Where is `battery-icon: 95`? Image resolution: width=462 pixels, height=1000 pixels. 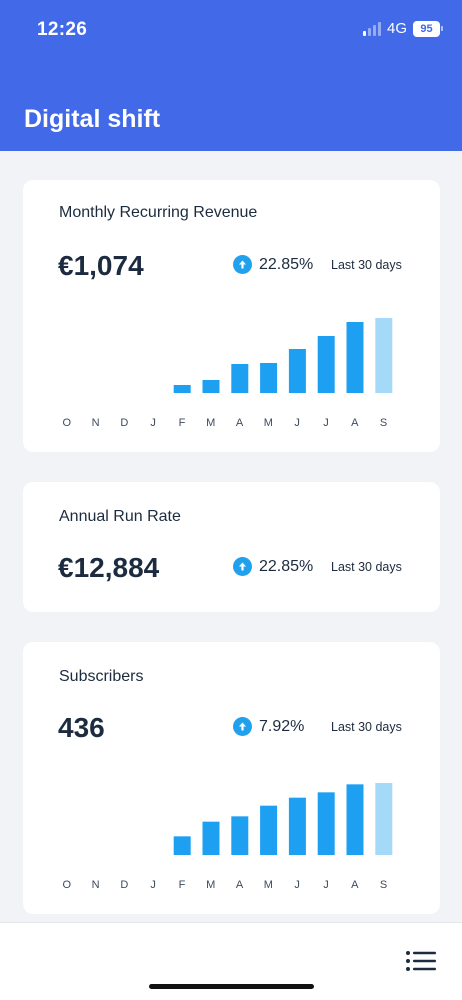
battery-icon: 95 is located at coordinates (428, 28).